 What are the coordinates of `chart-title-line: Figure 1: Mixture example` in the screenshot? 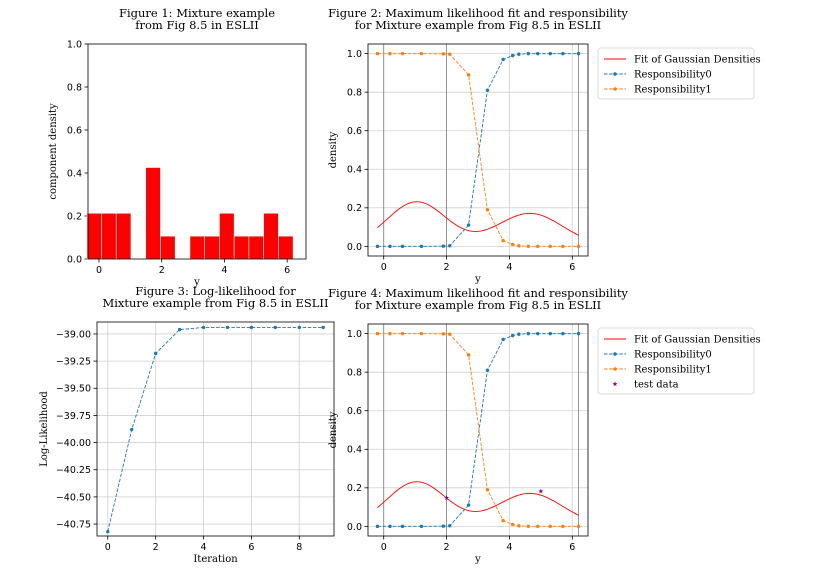 It's located at (197, 13).